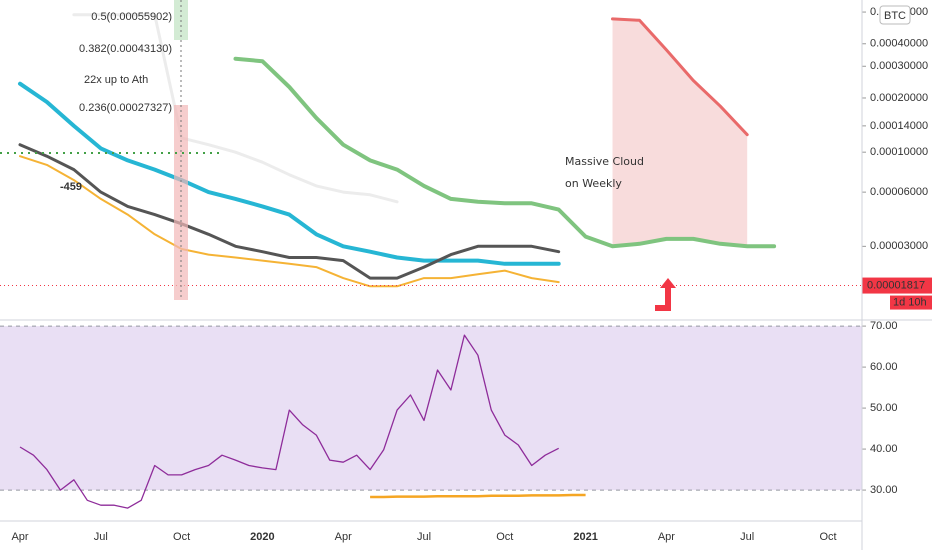 The height and width of the screenshot is (550, 932). Describe the element at coordinates (585, 537) in the screenshot. I see `x-tick-label: 2021` at that location.